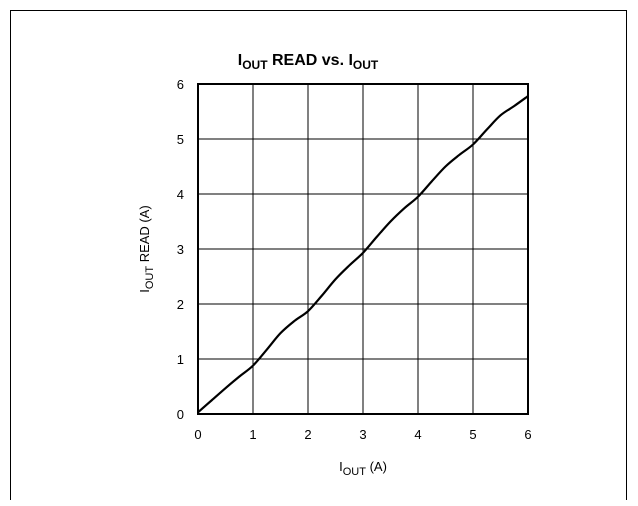  What do you see at coordinates (180, 84) in the screenshot?
I see `y-tick-label: 6` at bounding box center [180, 84].